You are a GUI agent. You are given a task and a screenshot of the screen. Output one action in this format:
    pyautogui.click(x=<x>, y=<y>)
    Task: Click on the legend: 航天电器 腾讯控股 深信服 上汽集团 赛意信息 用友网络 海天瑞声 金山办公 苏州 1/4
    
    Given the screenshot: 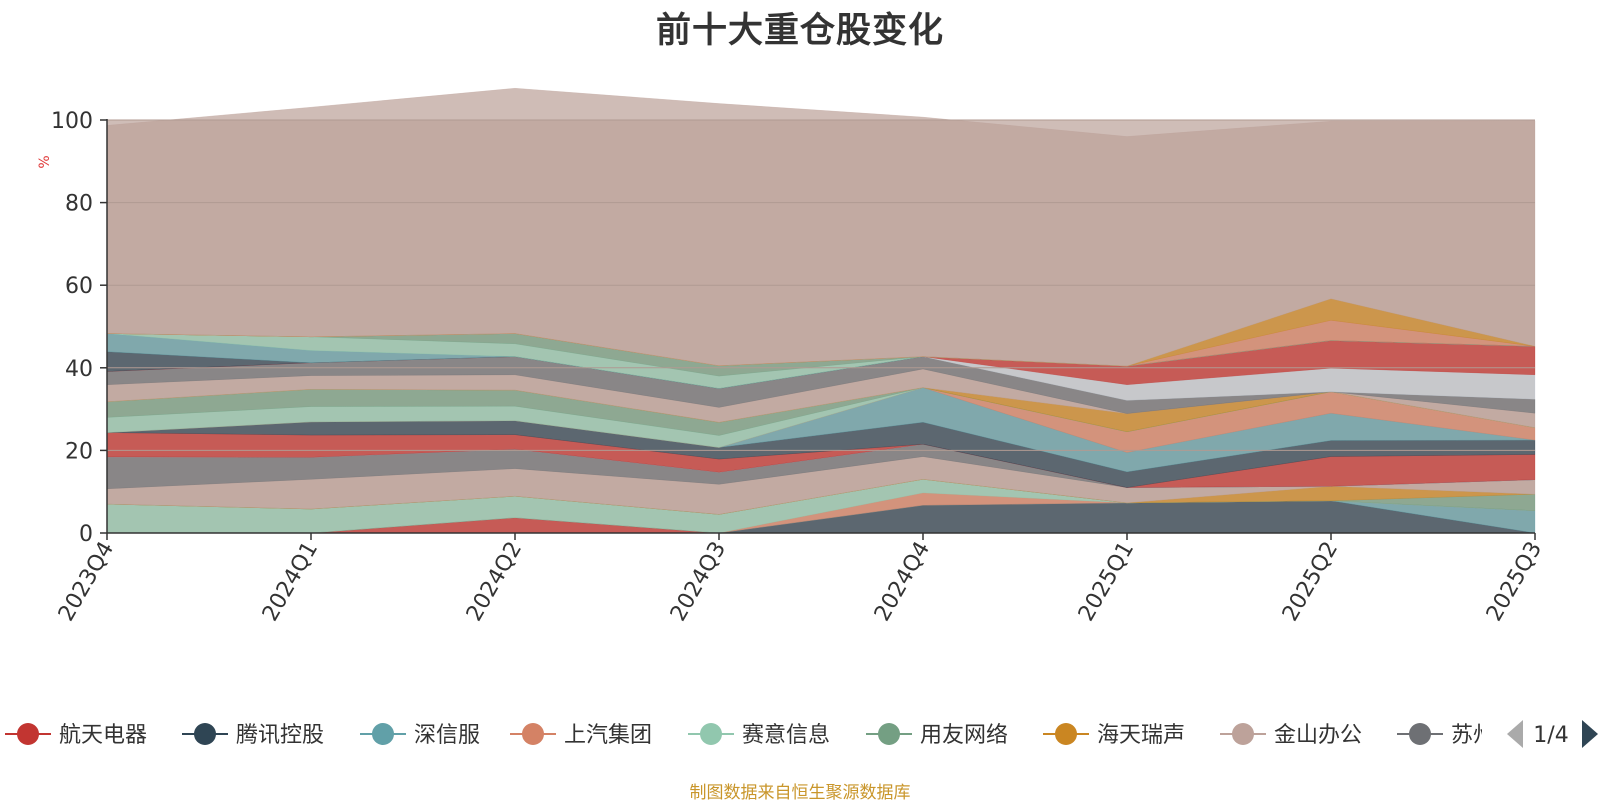 What is the action you would take?
    pyautogui.click(x=801, y=734)
    